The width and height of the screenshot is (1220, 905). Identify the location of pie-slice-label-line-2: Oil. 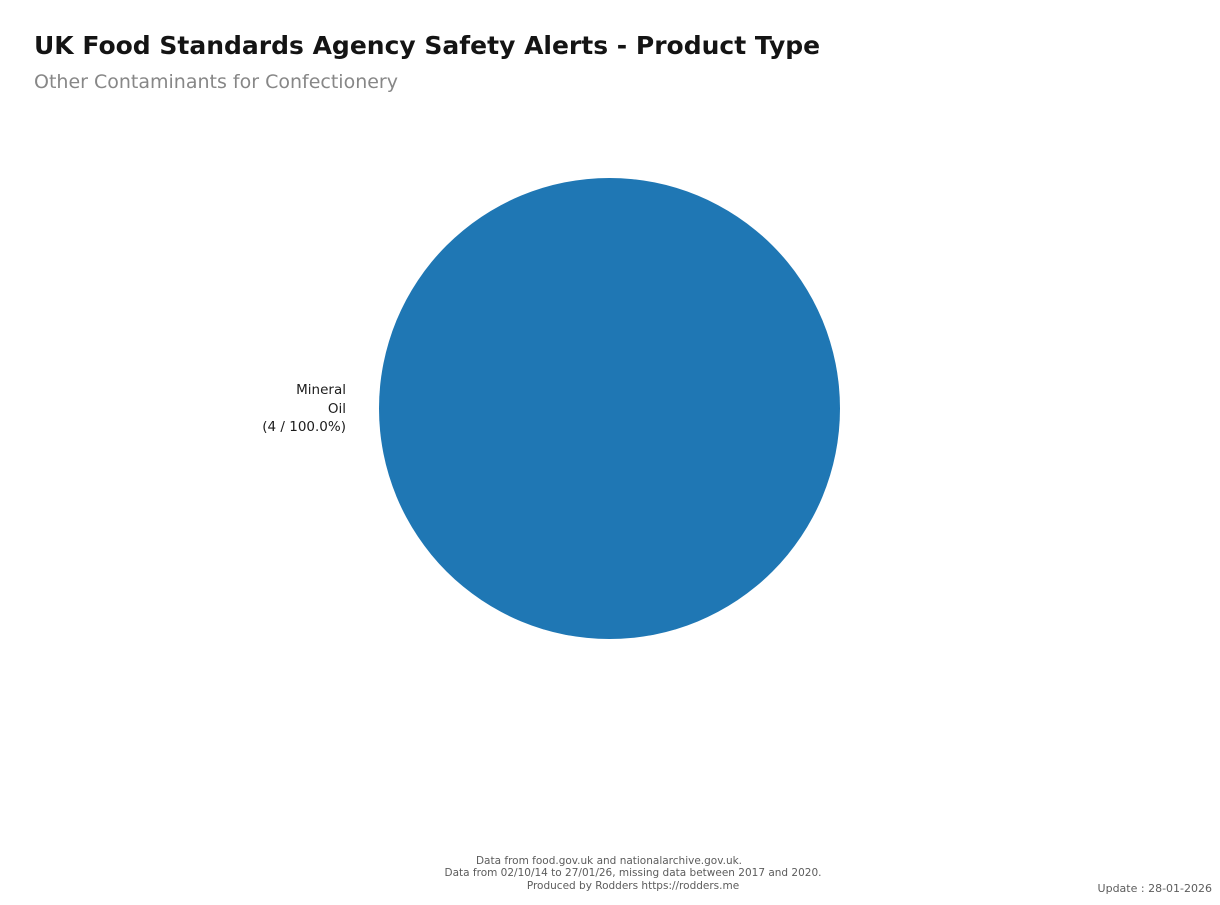
(336, 408).